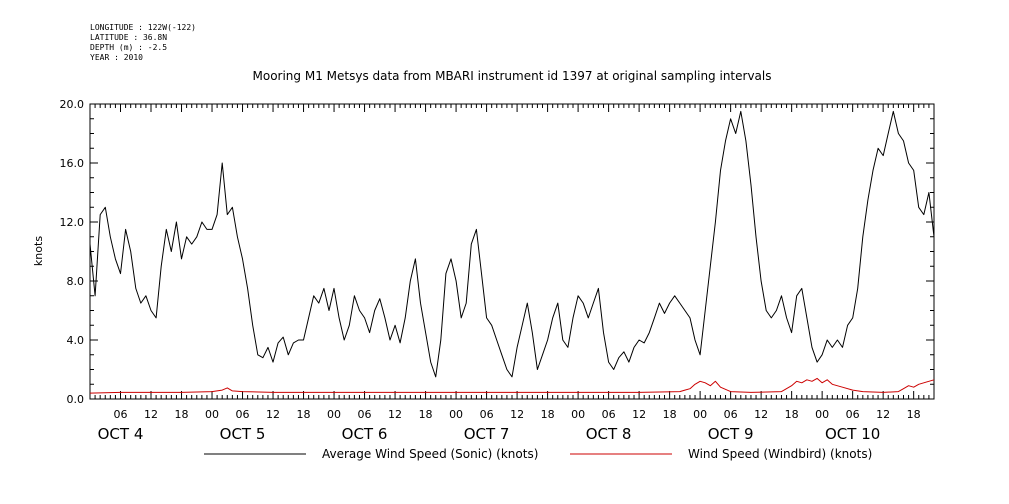 The image size is (1009, 504). What do you see at coordinates (72, 163) in the screenshot?
I see `y-tick-label: 16.0` at bounding box center [72, 163].